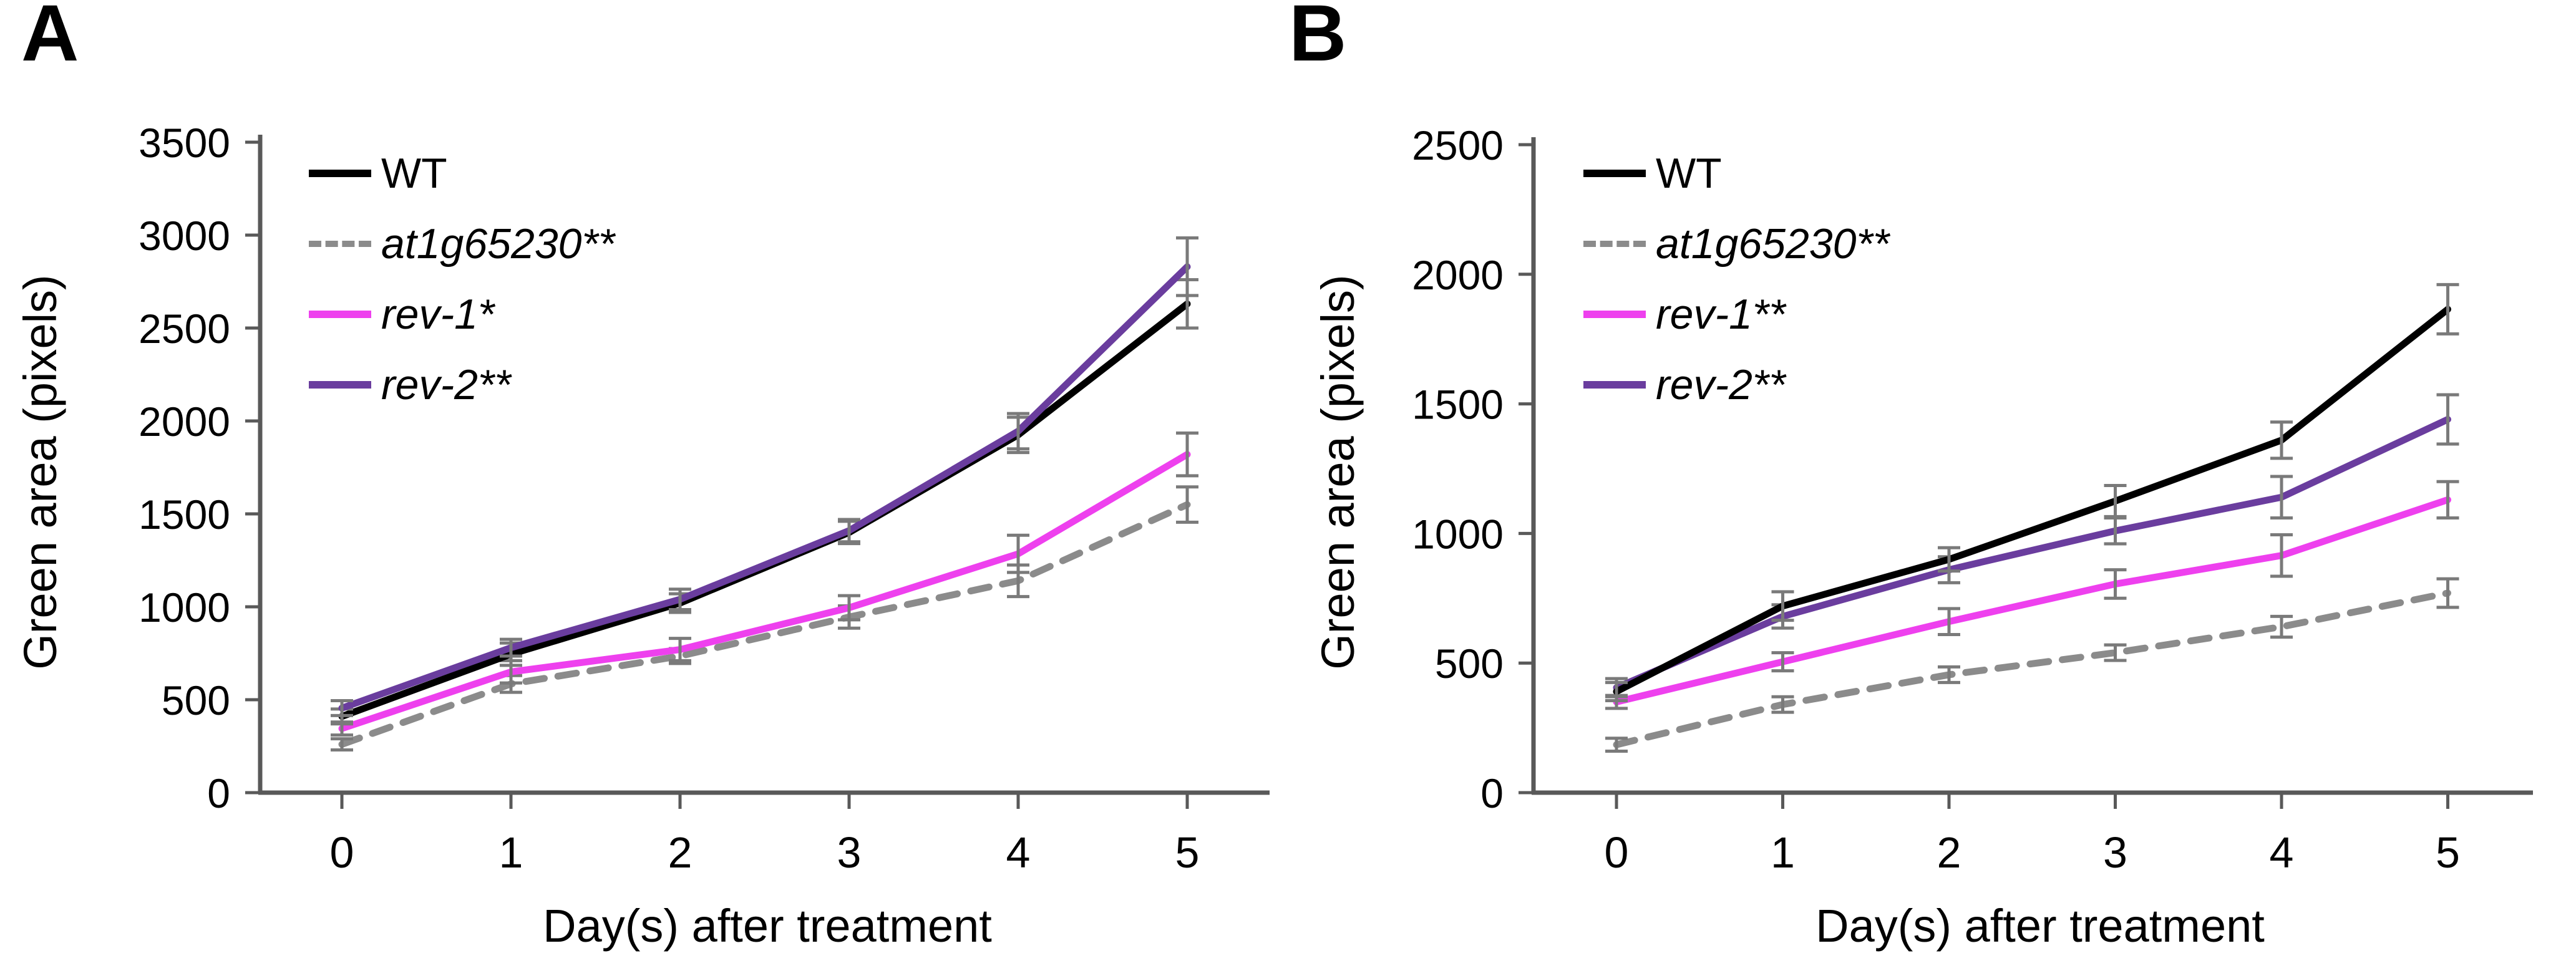  I want to click on series-wt, so click(2032, 492).